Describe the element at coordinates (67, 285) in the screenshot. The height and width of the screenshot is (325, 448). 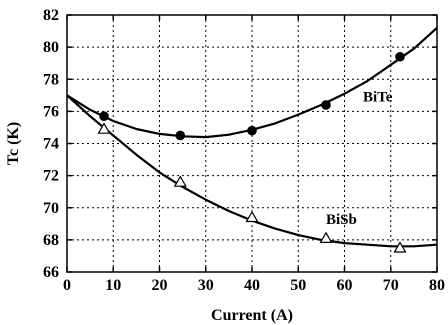
I see `x-tick-label: 0` at that location.